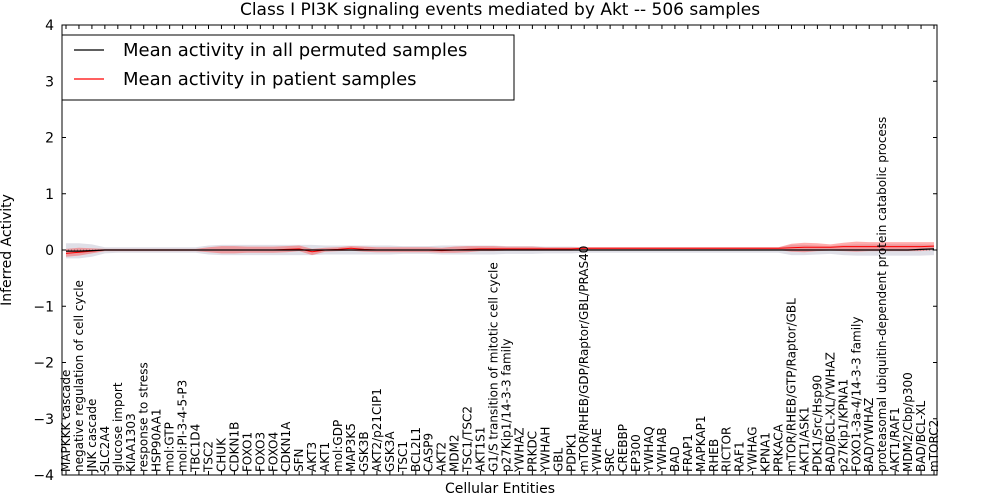  Describe the element at coordinates (856, 395) in the screenshot. I see `x-category-label: FOXO1-3a-4/14-3-3 family` at that location.